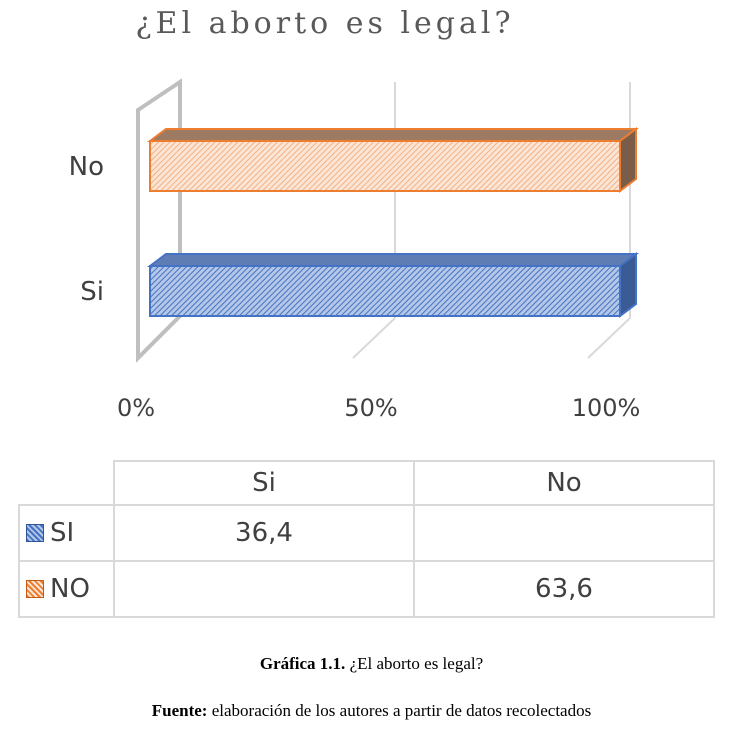 The height and width of the screenshot is (738, 743). I want to click on table-cell: 63,6, so click(564, 589).